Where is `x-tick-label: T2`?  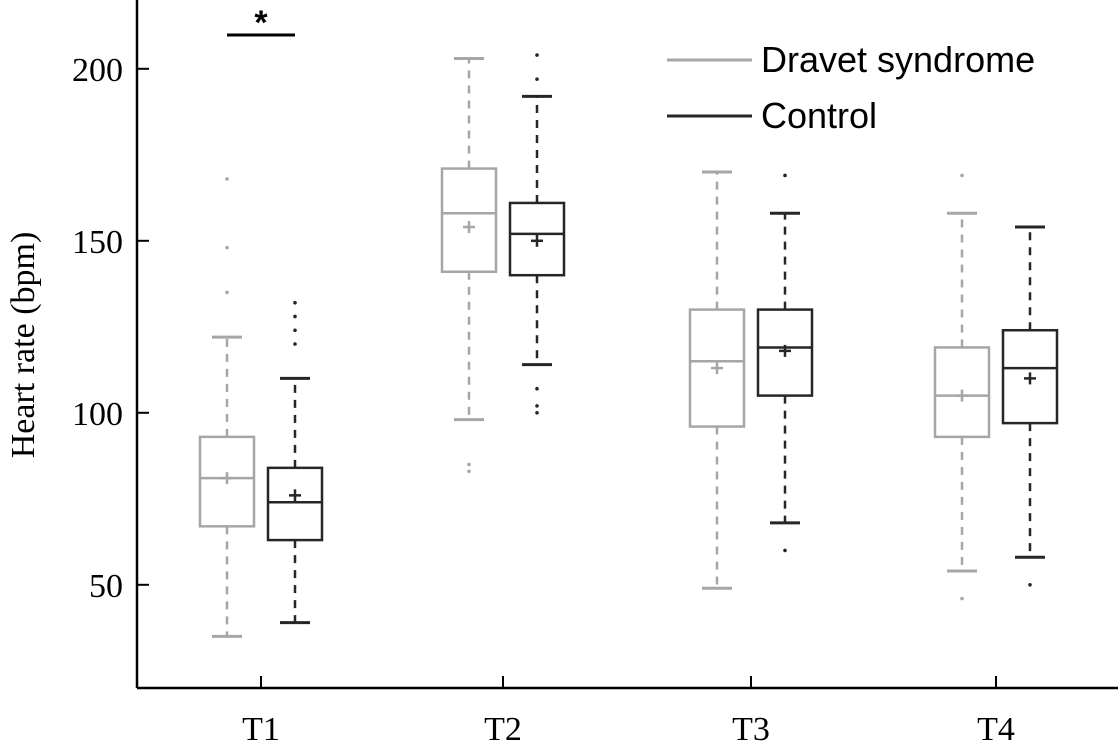
x-tick-label: T2 is located at coordinates (503, 729).